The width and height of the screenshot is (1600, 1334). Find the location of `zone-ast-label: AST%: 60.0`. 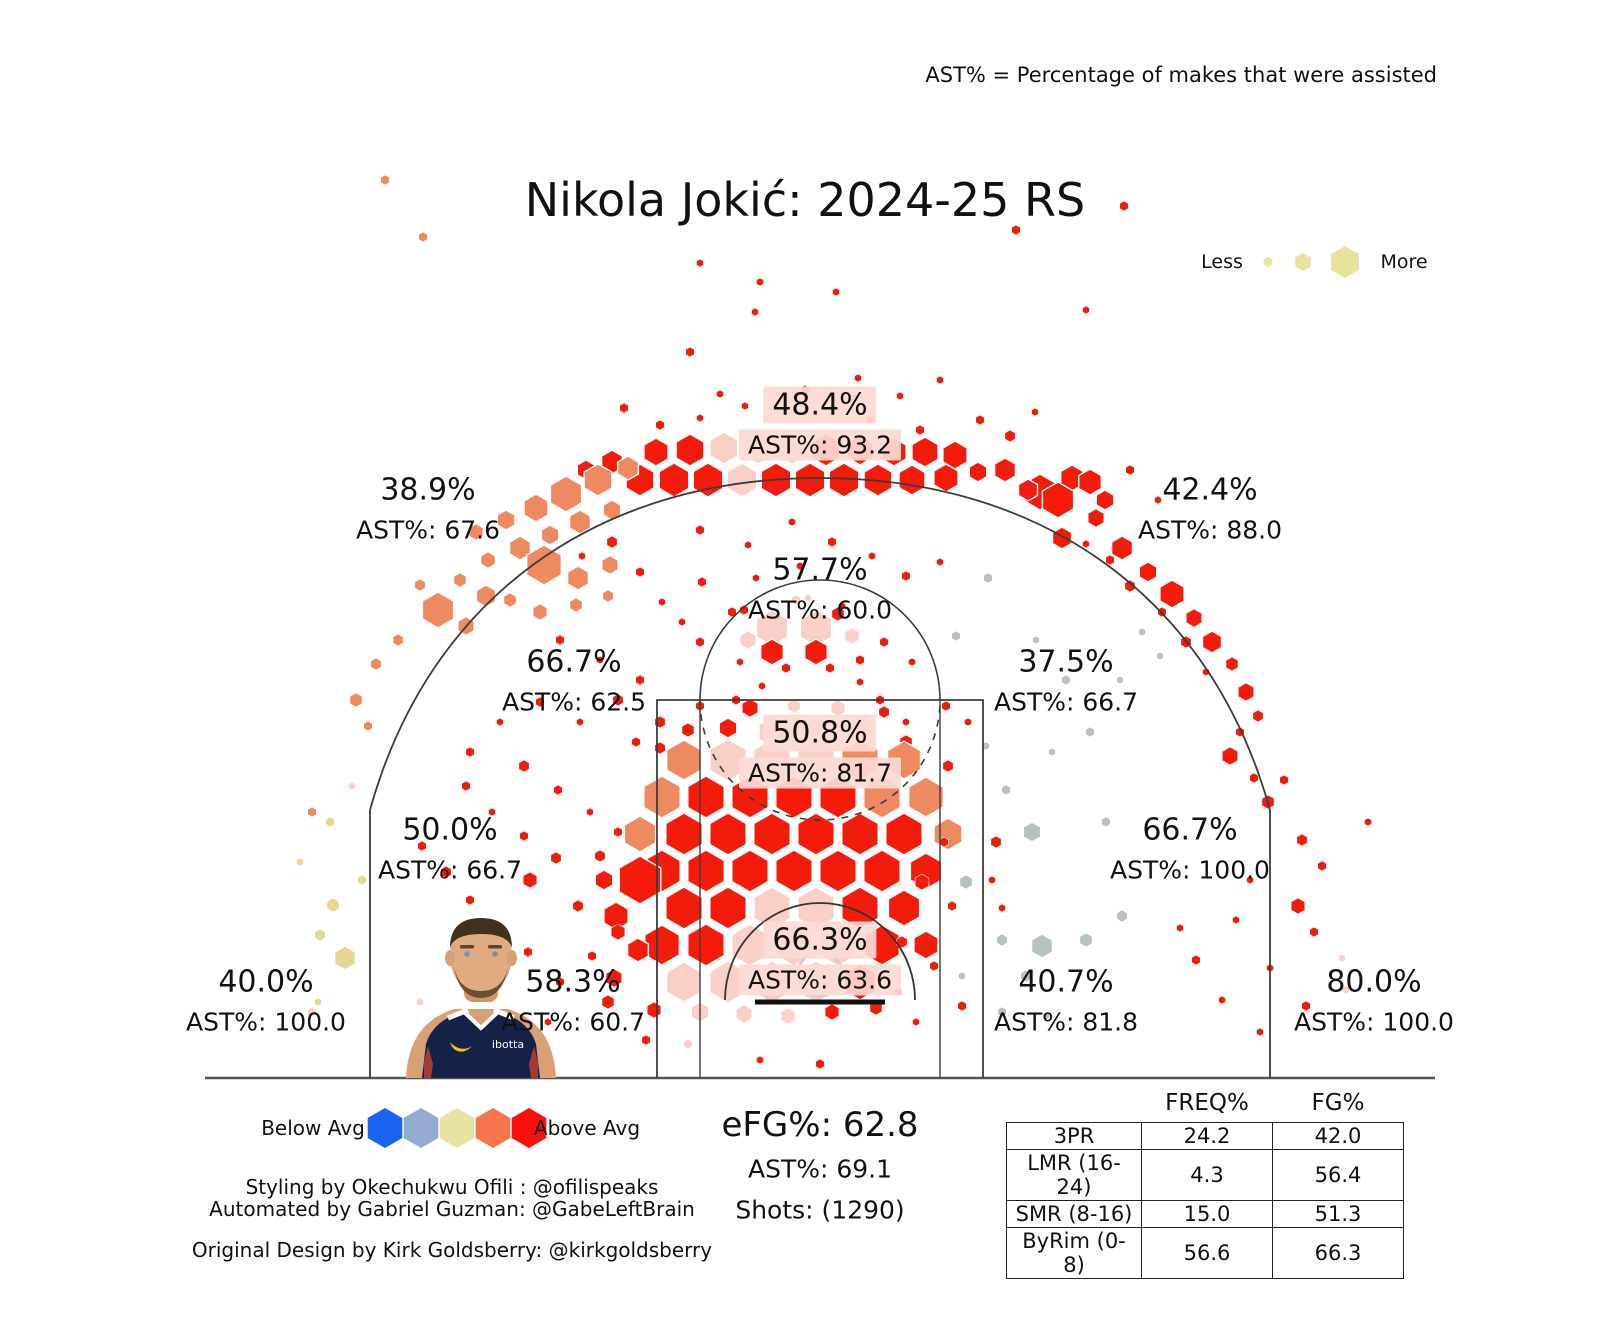

zone-ast-label: AST%: 60.0 is located at coordinates (820, 610).